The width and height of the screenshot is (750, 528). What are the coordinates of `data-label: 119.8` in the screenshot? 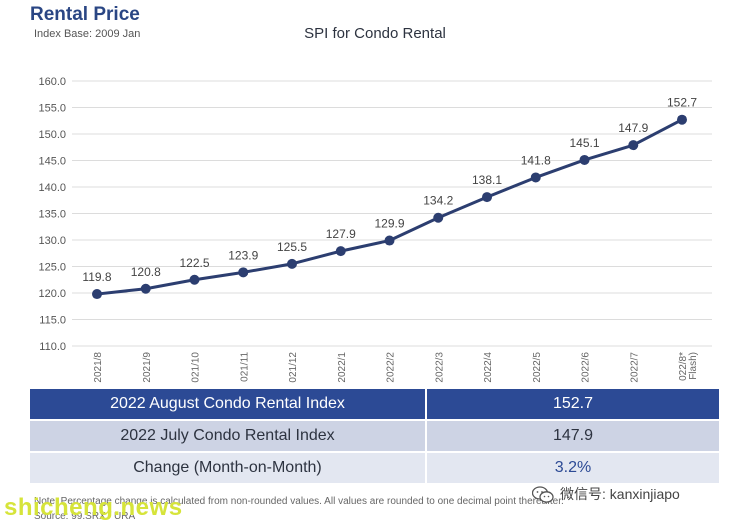 It's located at (96, 277).